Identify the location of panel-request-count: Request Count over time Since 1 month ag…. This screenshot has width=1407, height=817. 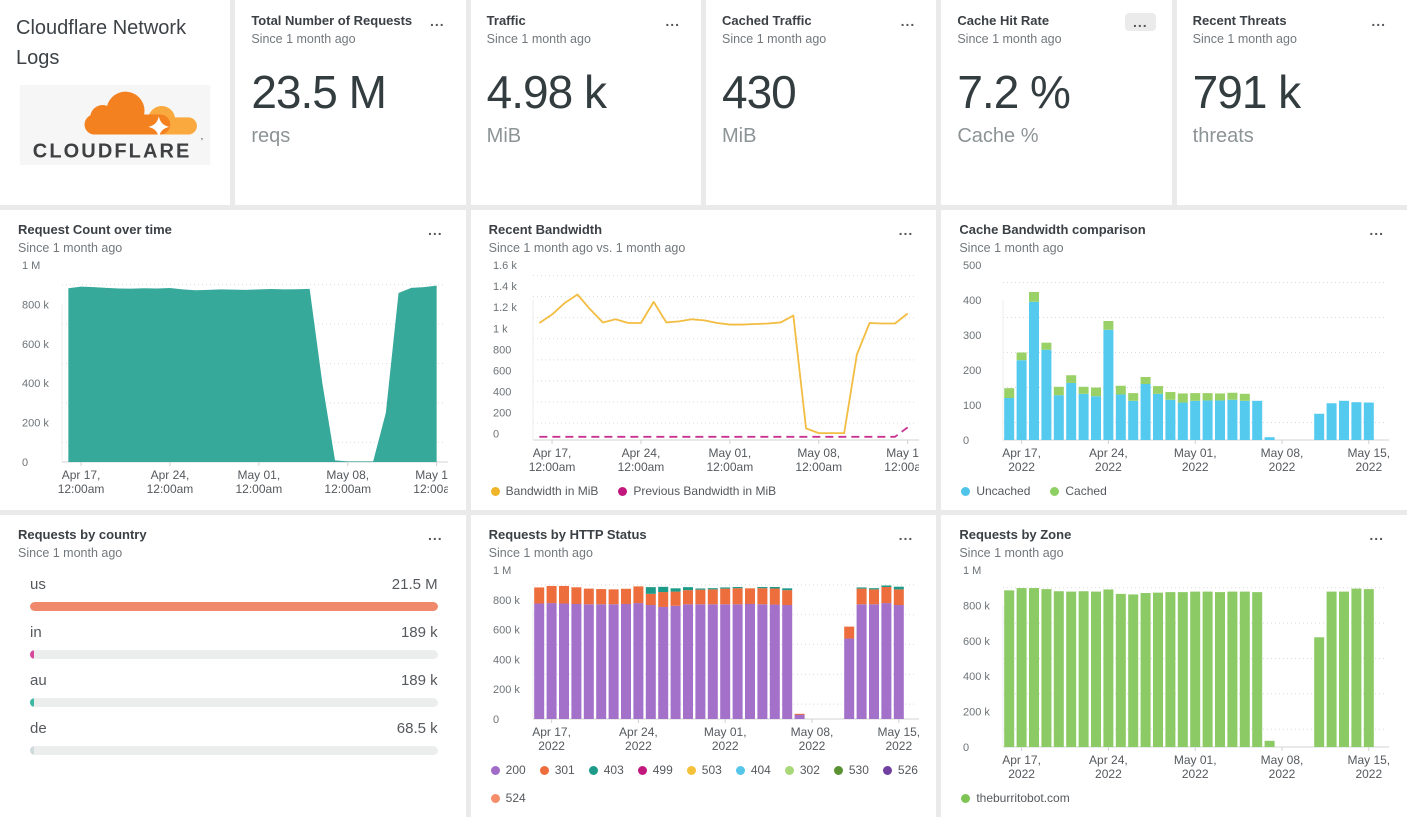
(233, 360).